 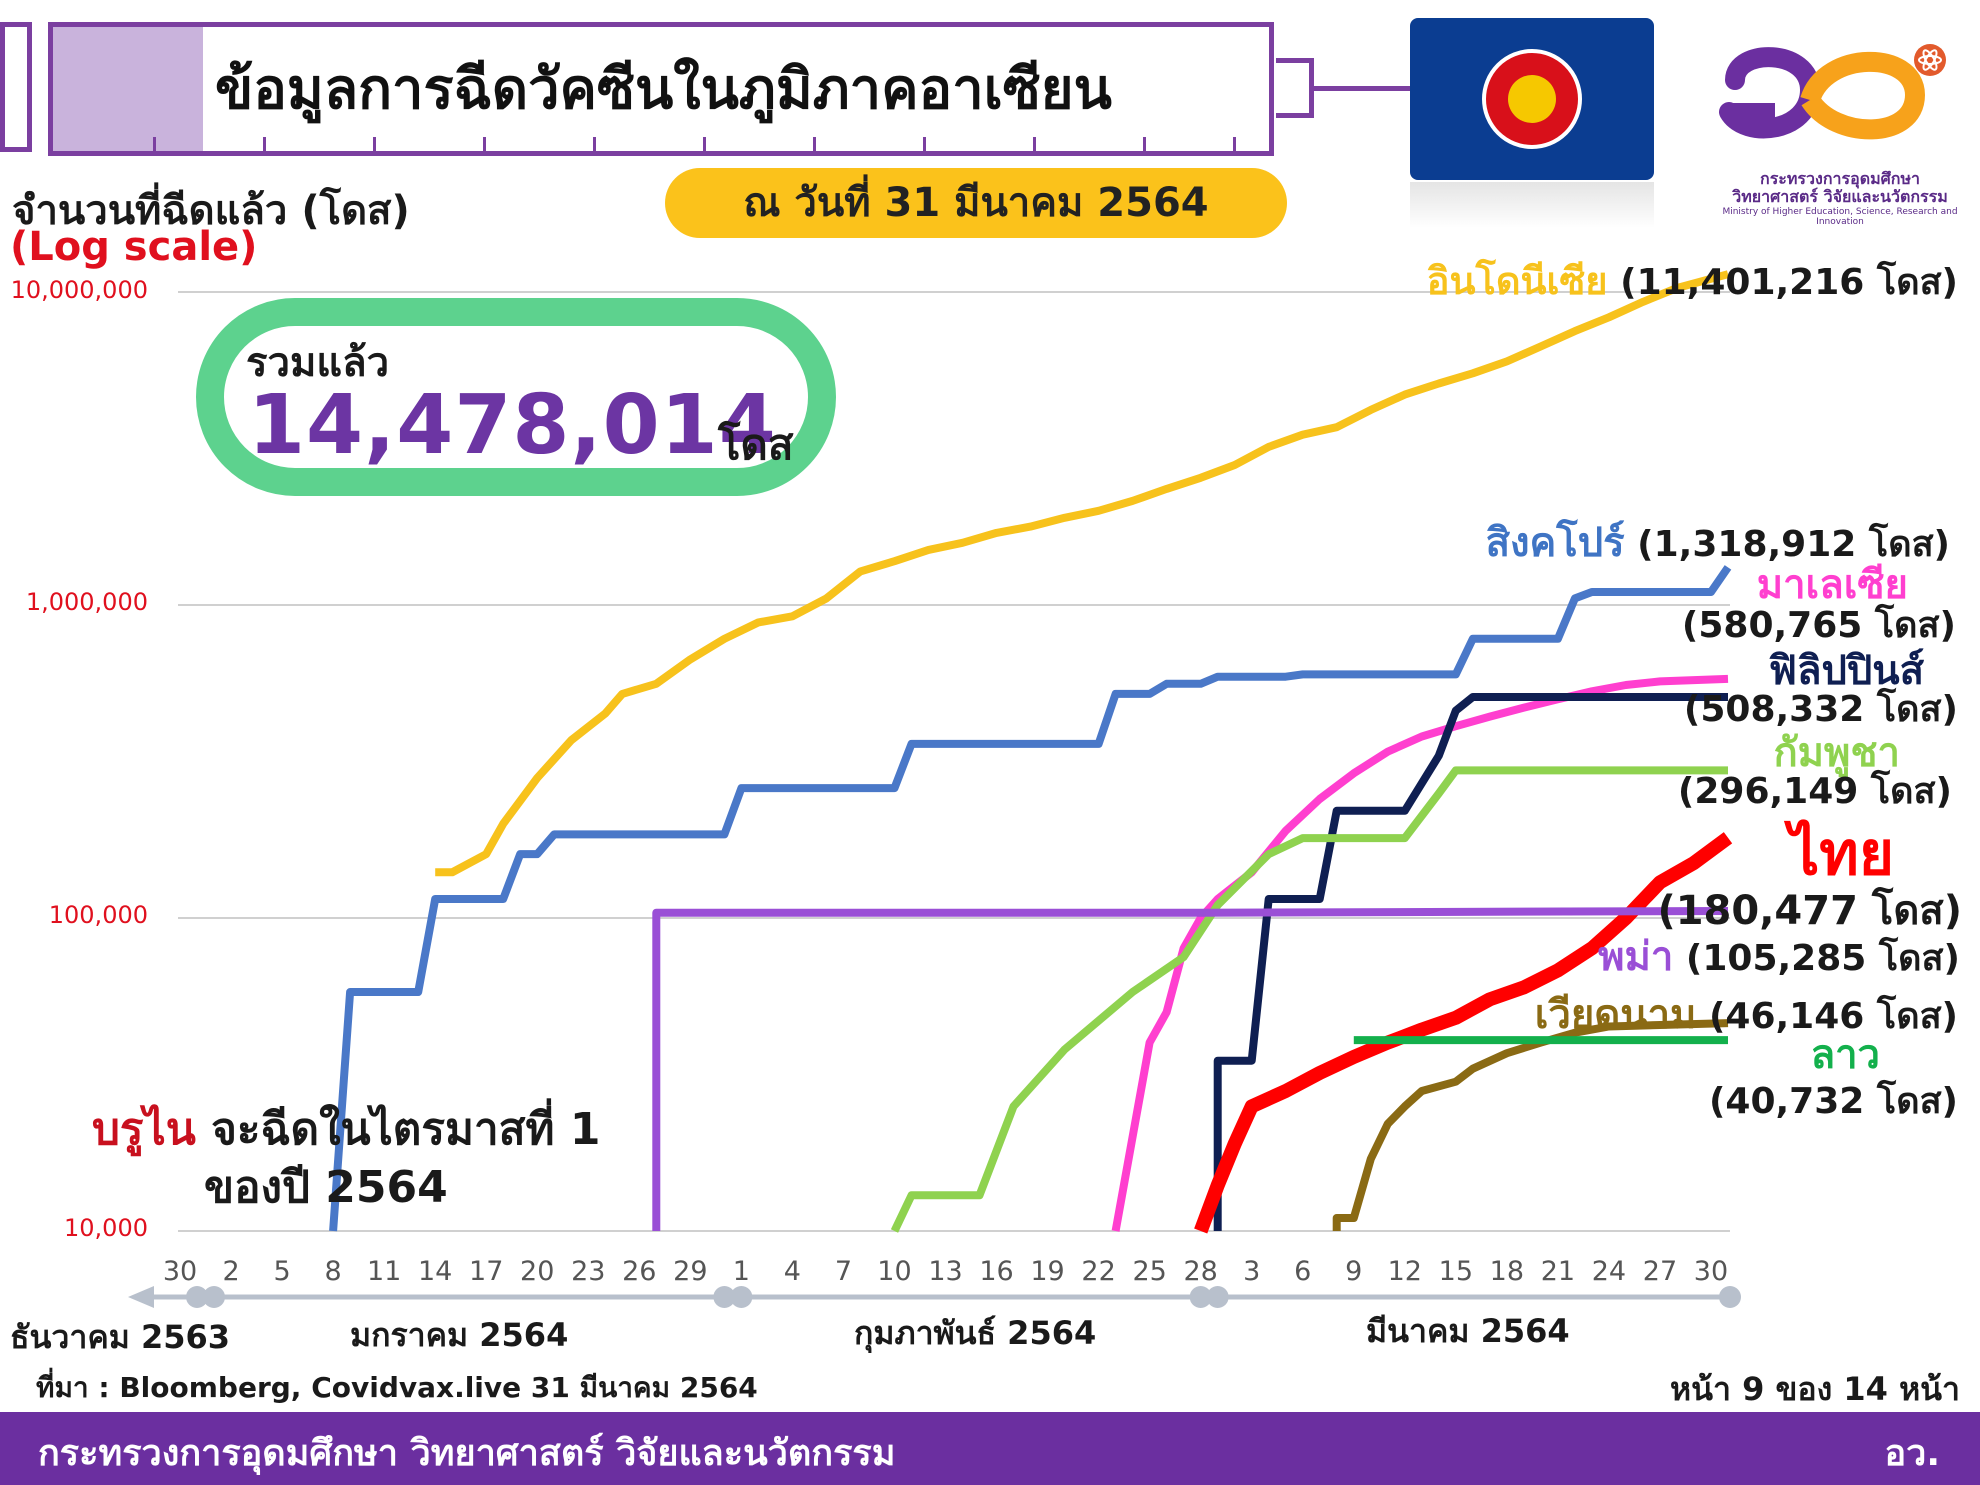 I want to click on page-number: หน้า 9 ของ 14 หน้า, so click(x=1815, y=1389).